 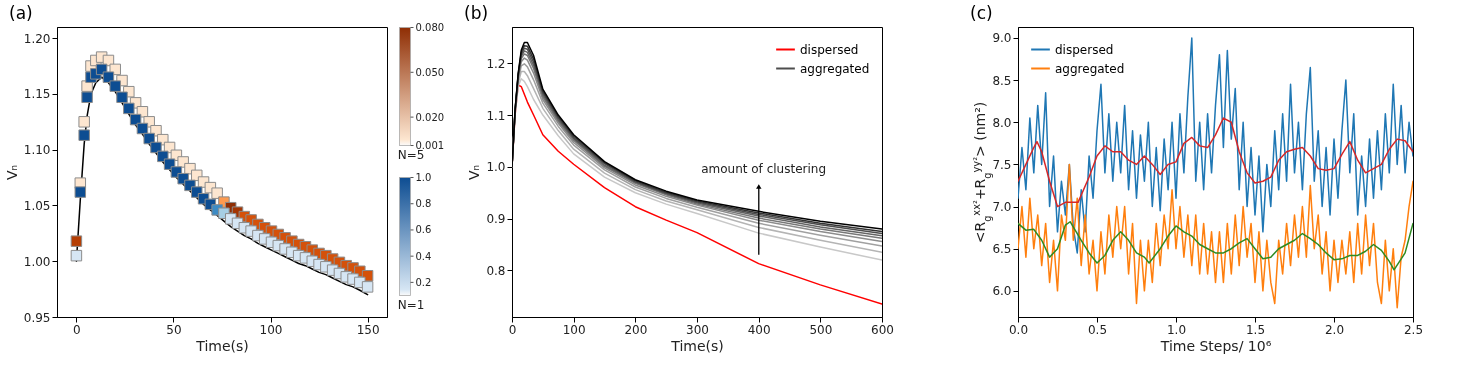 I want to click on x-axis-title: Time Steps/ 10⁶, so click(x=1215, y=345).